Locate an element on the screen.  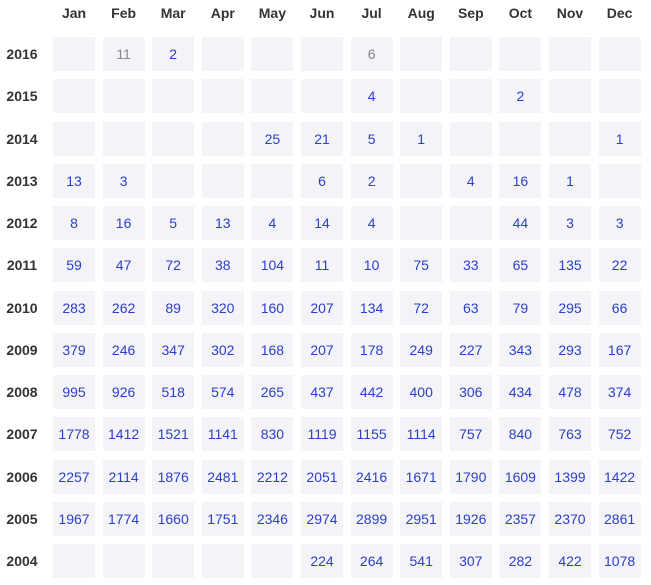
archive-cell-2015-jul: 4 is located at coordinates (371, 96).